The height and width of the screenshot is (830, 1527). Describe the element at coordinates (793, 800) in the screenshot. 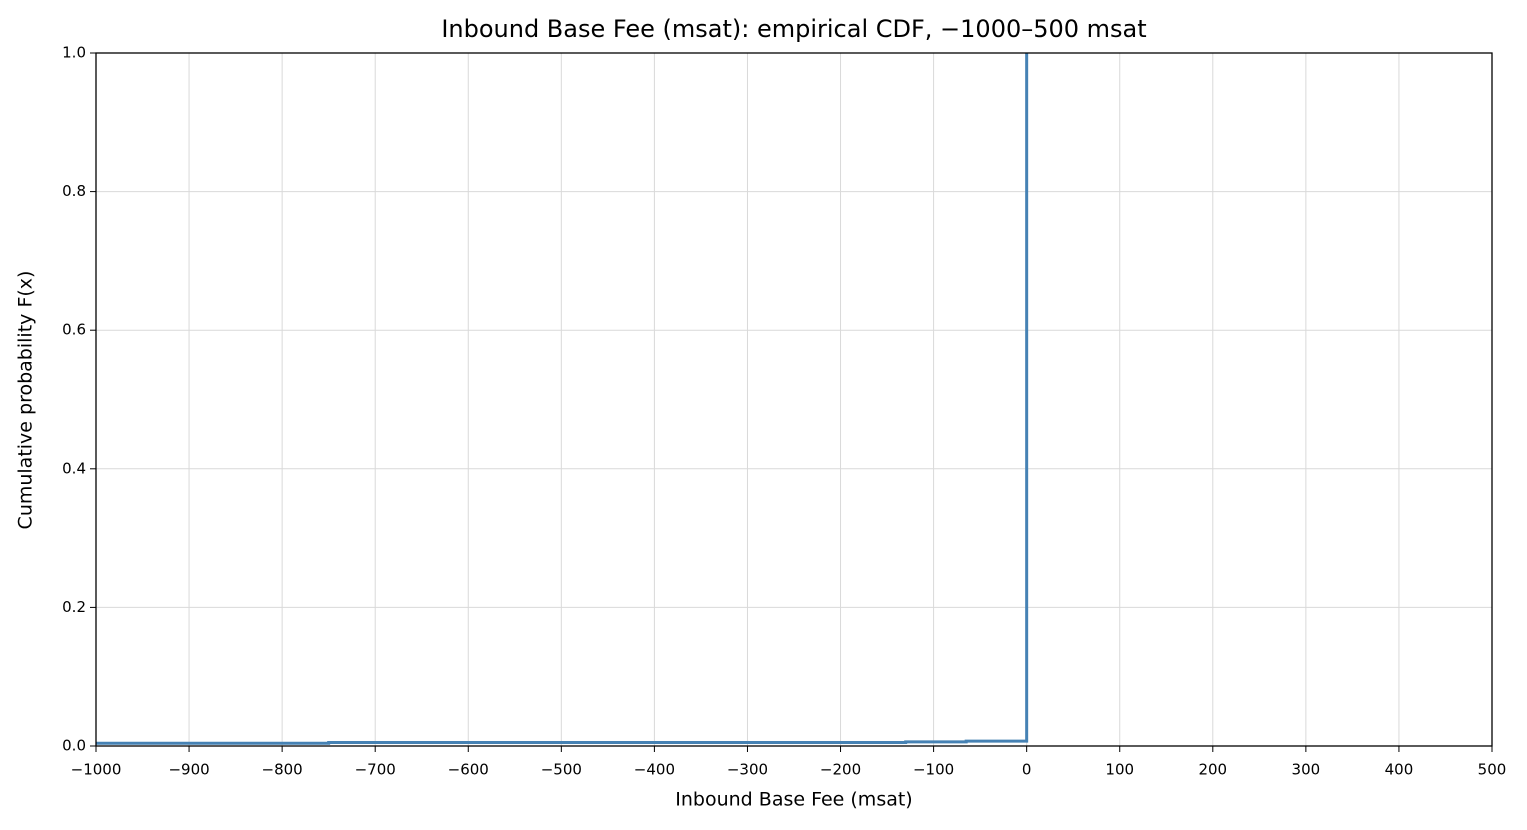

I see `x-axis-label: Inbound Base Fee (msat)` at that location.